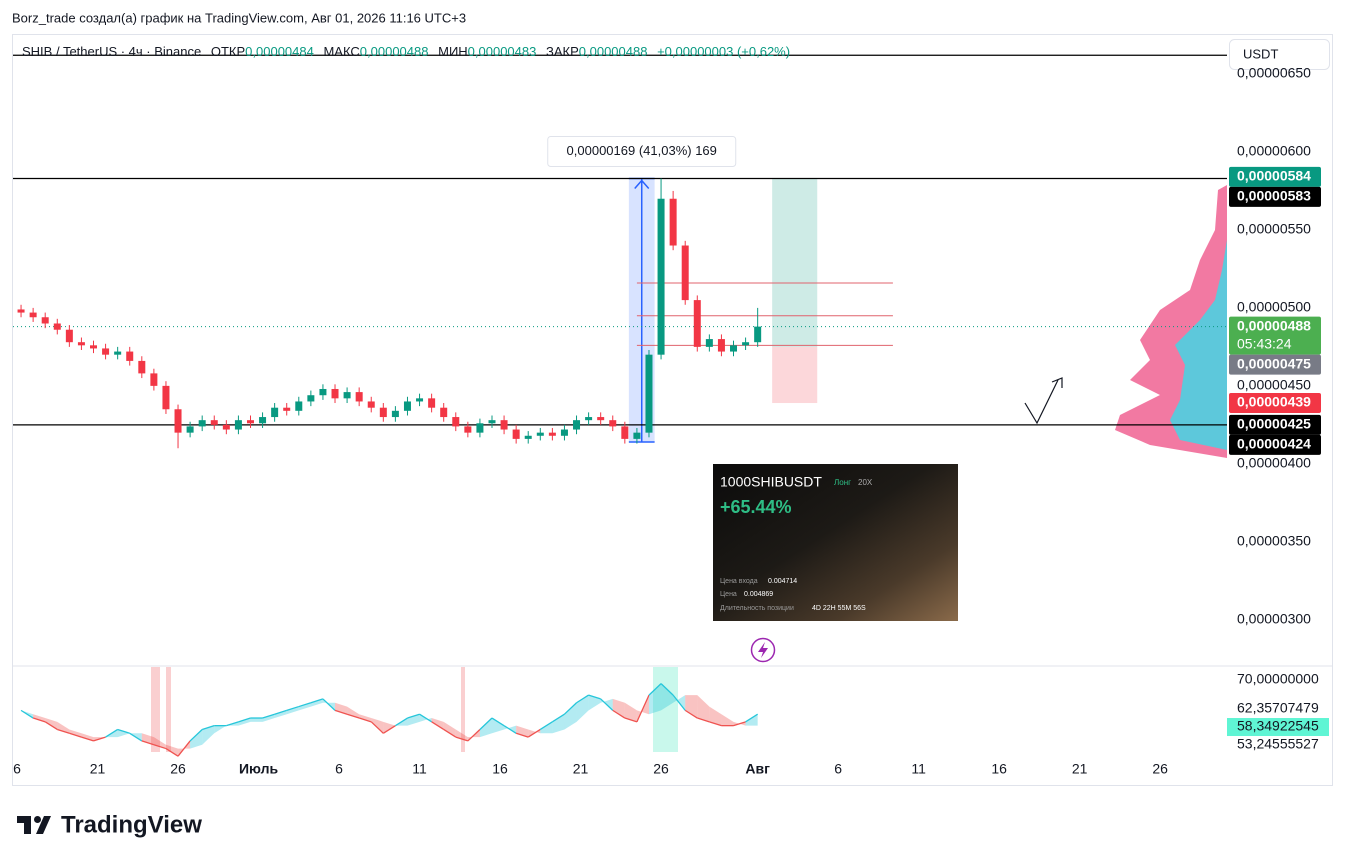  What do you see at coordinates (757, 769) in the screenshot?
I see `x-tick-label: Авг` at bounding box center [757, 769].